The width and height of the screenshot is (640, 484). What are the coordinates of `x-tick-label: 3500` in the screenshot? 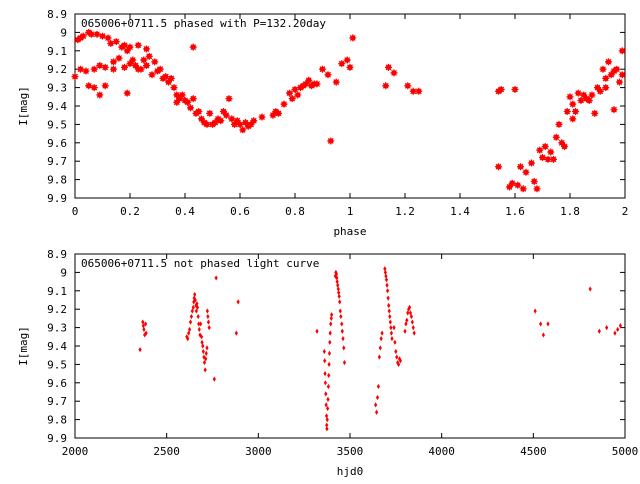 It's located at (350, 451).